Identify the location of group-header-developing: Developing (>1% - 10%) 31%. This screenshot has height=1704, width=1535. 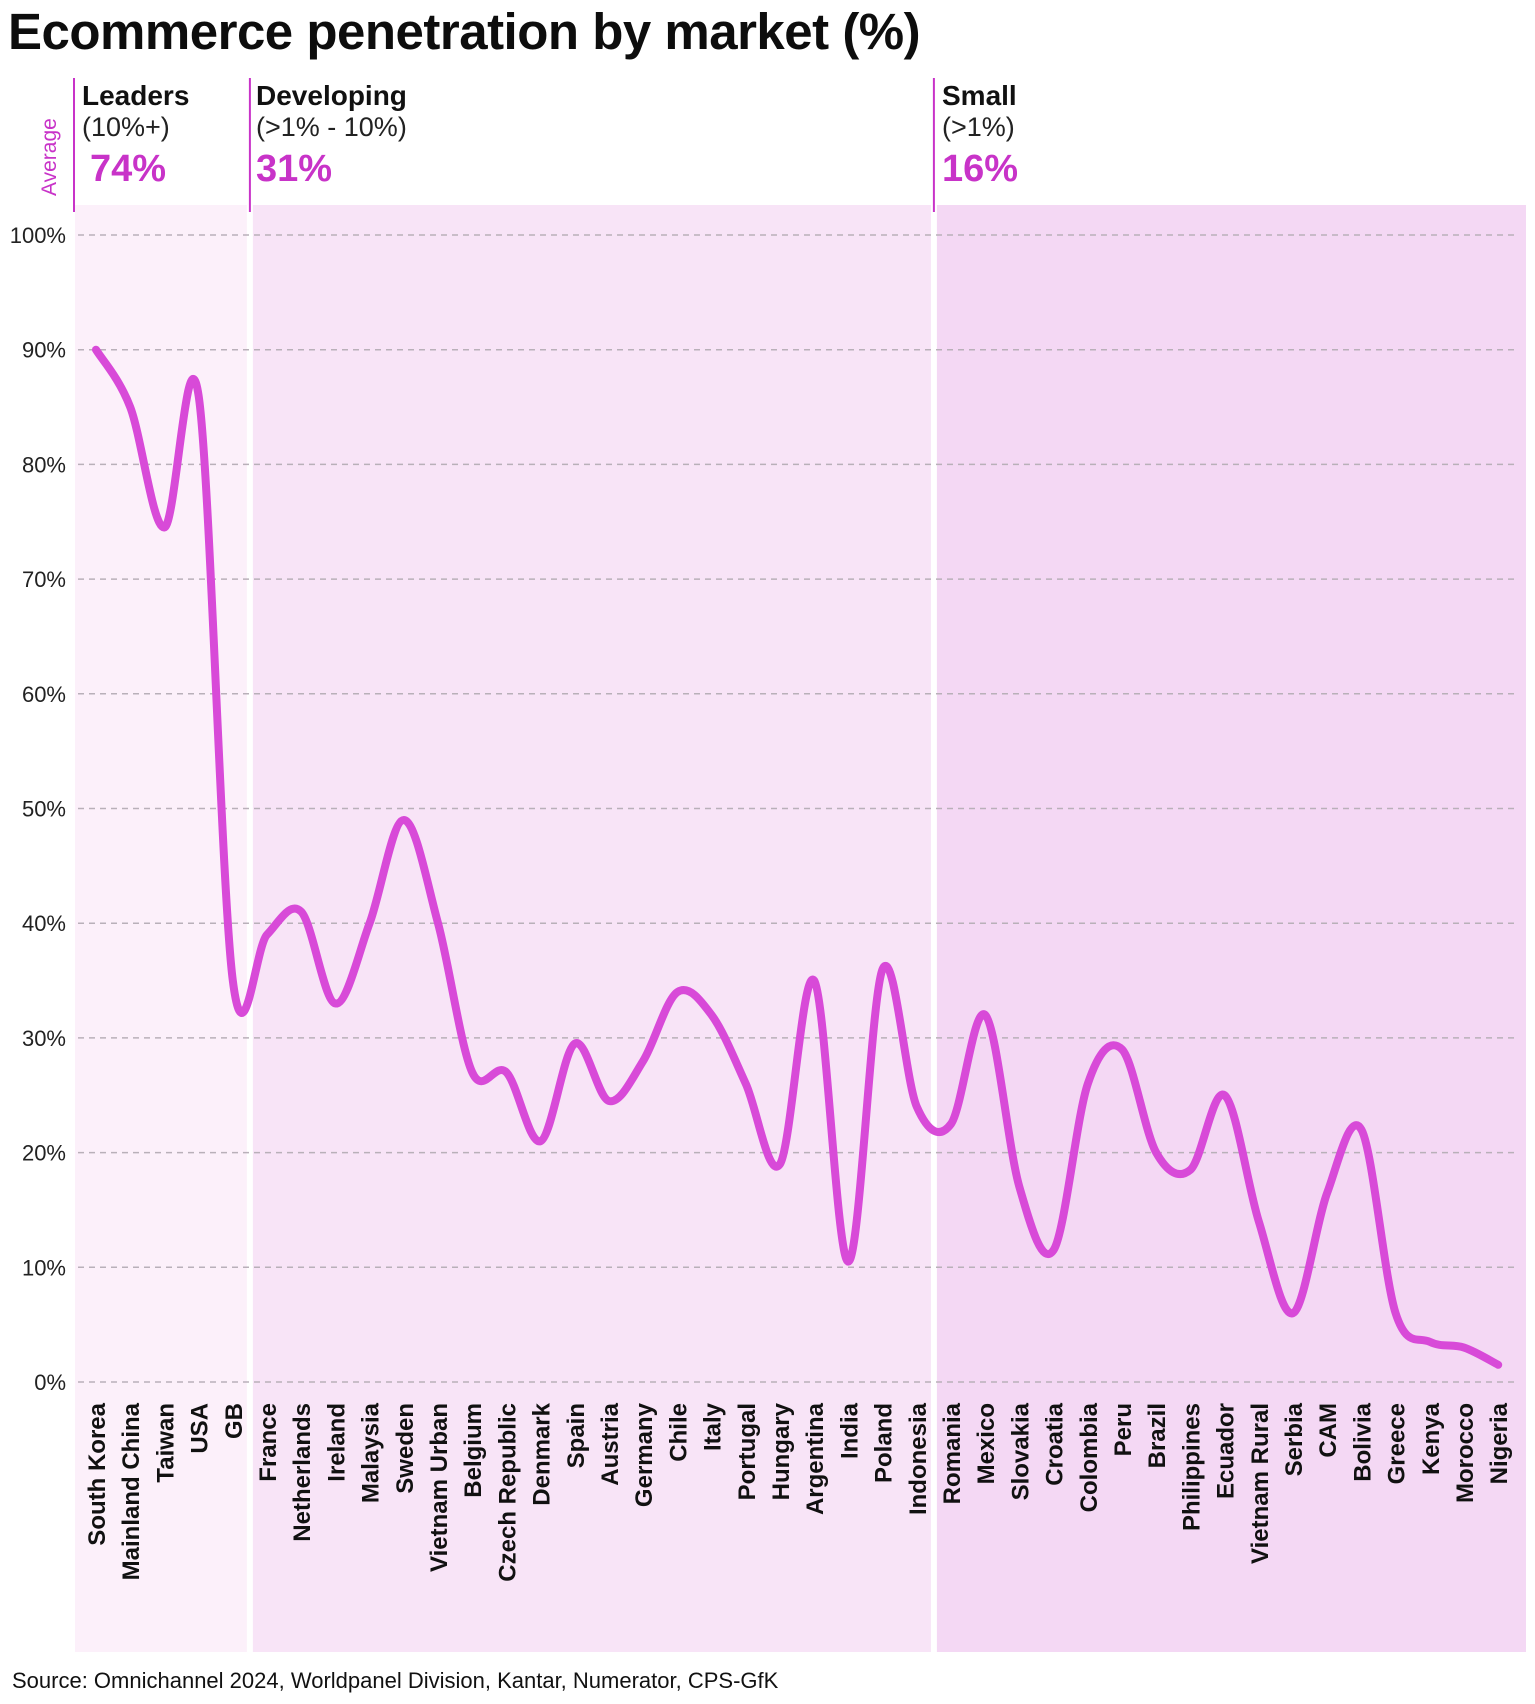
(331, 137).